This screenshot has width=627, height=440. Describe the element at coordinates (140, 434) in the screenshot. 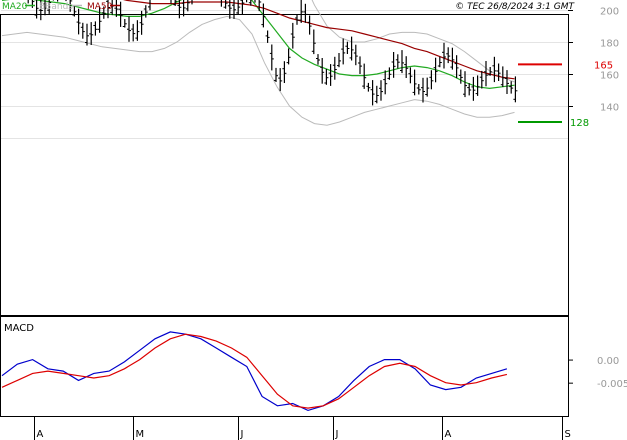

I see `x-tick-label-1: M` at that location.